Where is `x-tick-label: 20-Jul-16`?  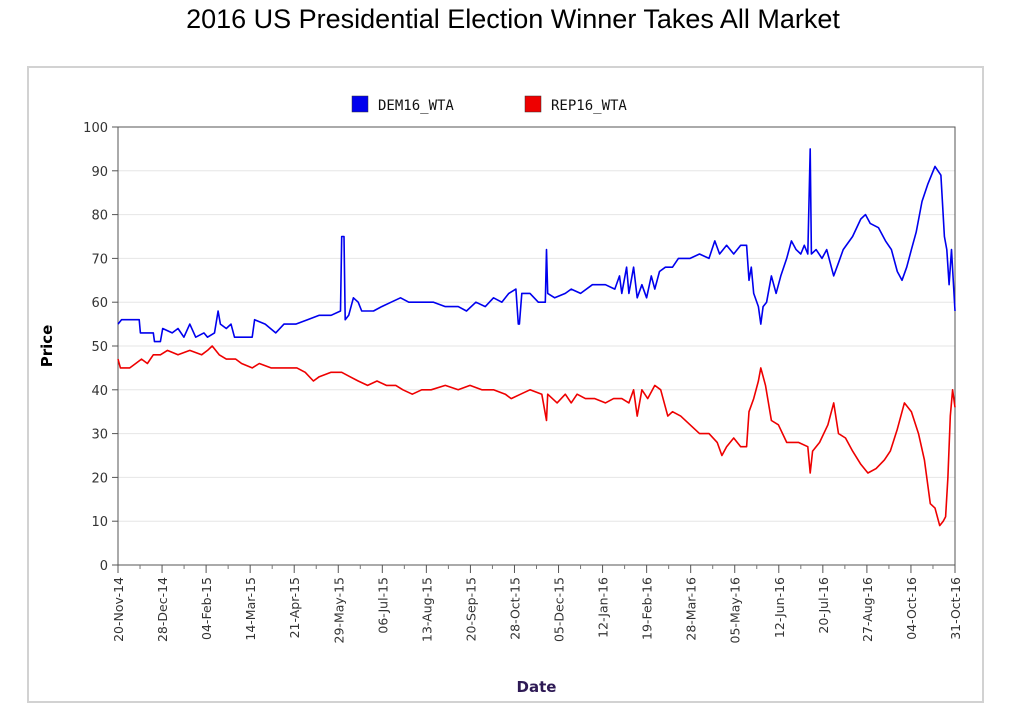
x-tick-label: 20-Jul-16 is located at coordinates (823, 605).